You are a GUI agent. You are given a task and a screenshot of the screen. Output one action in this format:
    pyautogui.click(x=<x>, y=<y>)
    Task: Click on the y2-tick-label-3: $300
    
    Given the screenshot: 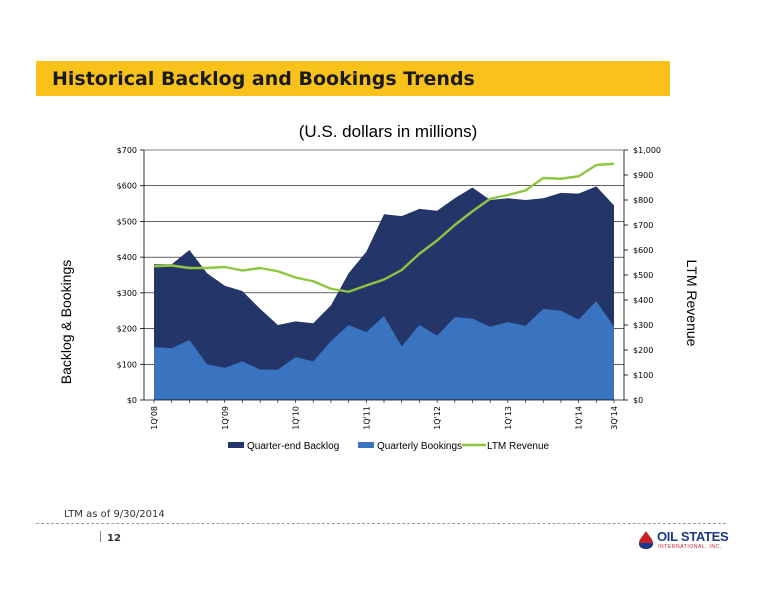 What is the action you would take?
    pyautogui.click(x=643, y=325)
    